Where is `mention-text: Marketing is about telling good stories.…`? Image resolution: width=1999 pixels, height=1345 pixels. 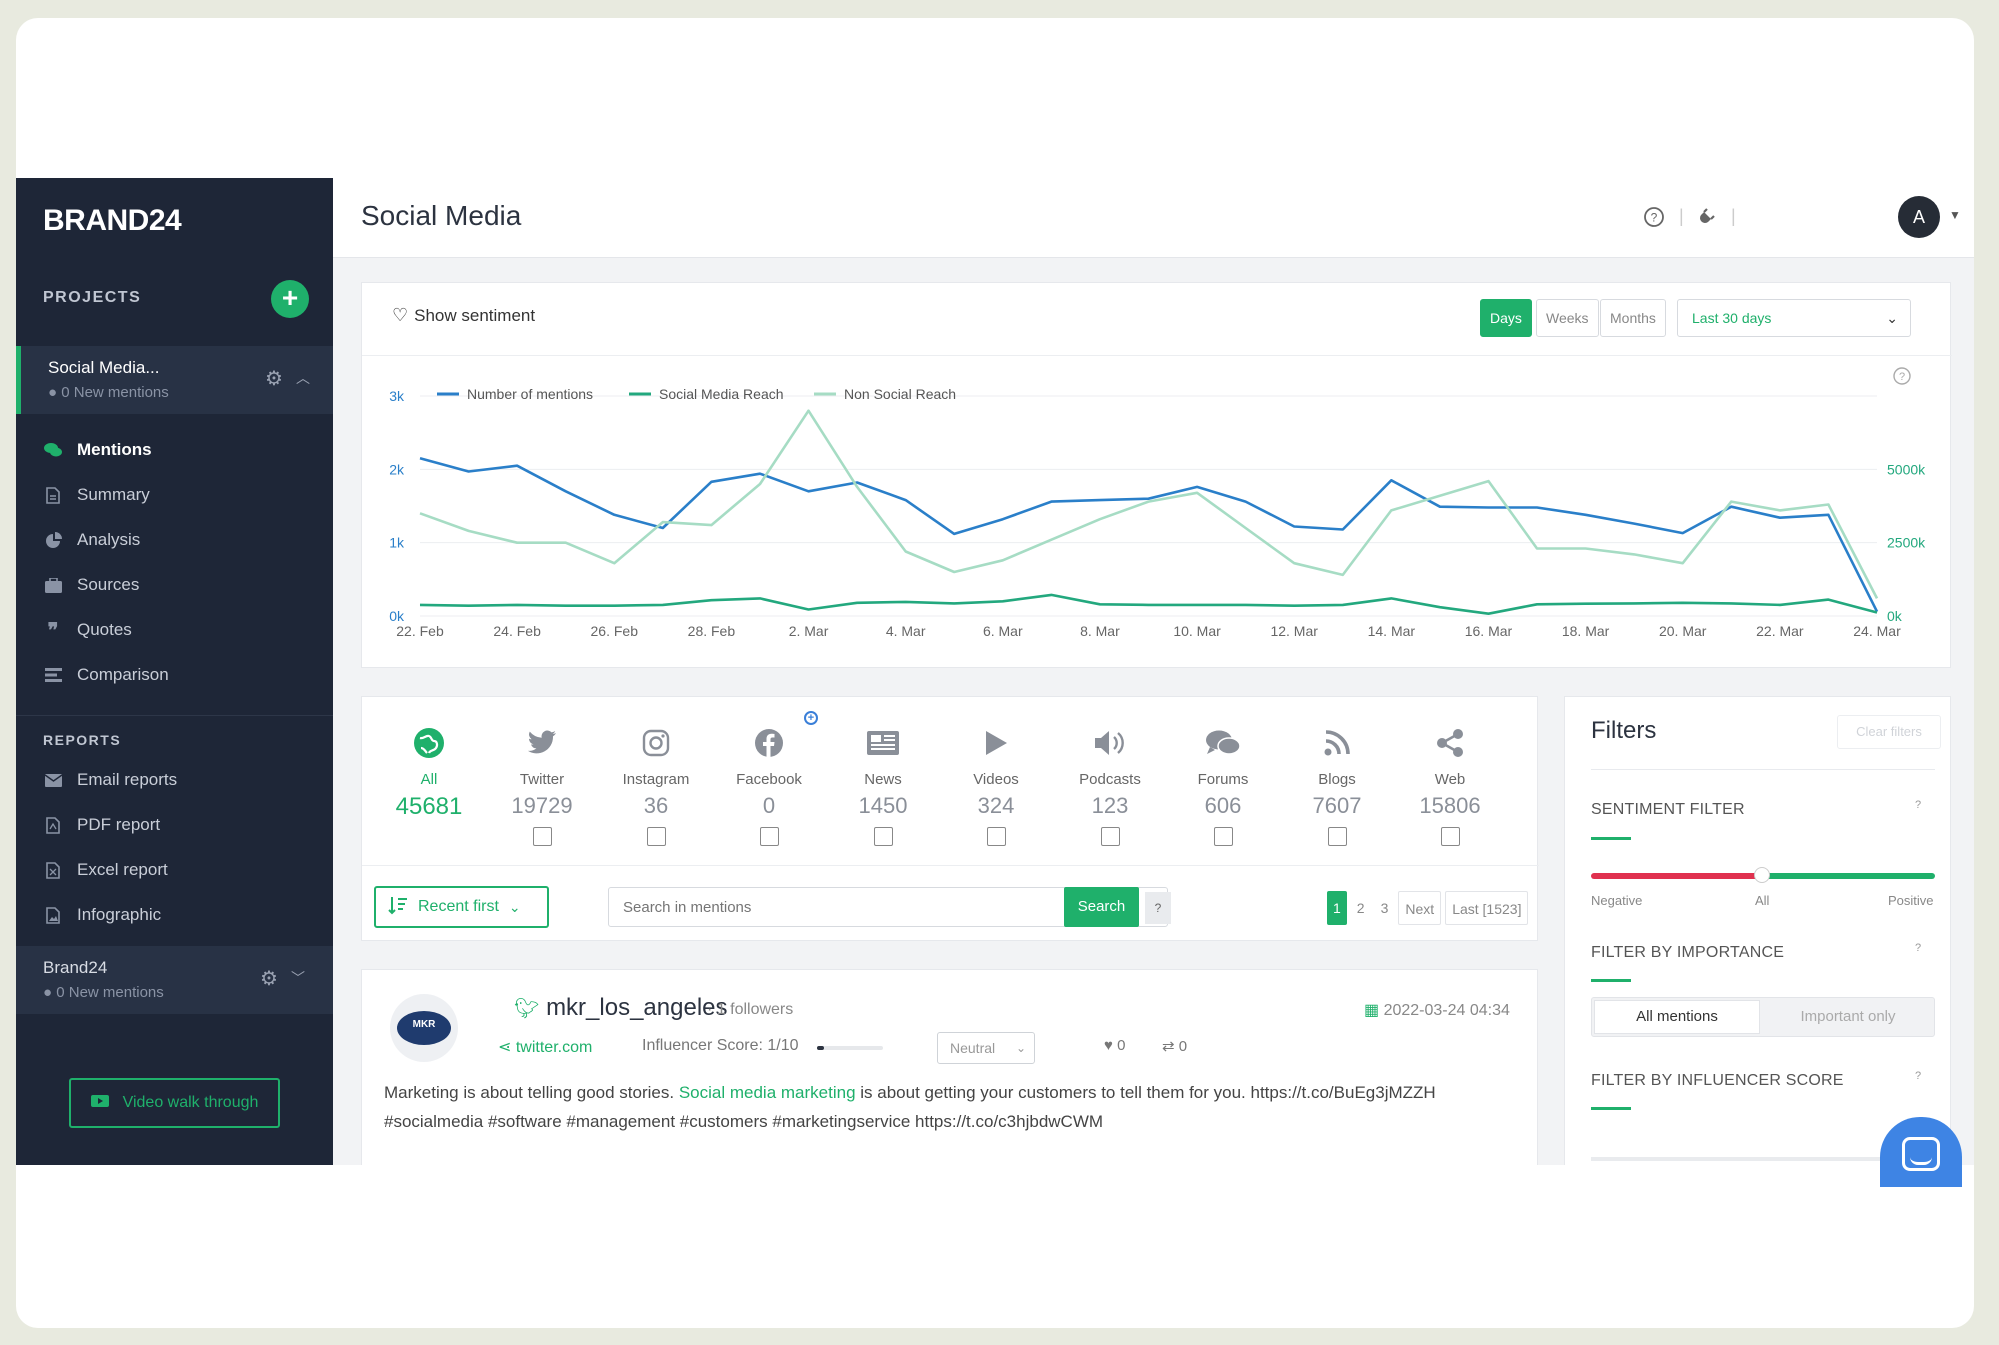 mention-text: Marketing is about telling good stories.… is located at coordinates (954, 1107).